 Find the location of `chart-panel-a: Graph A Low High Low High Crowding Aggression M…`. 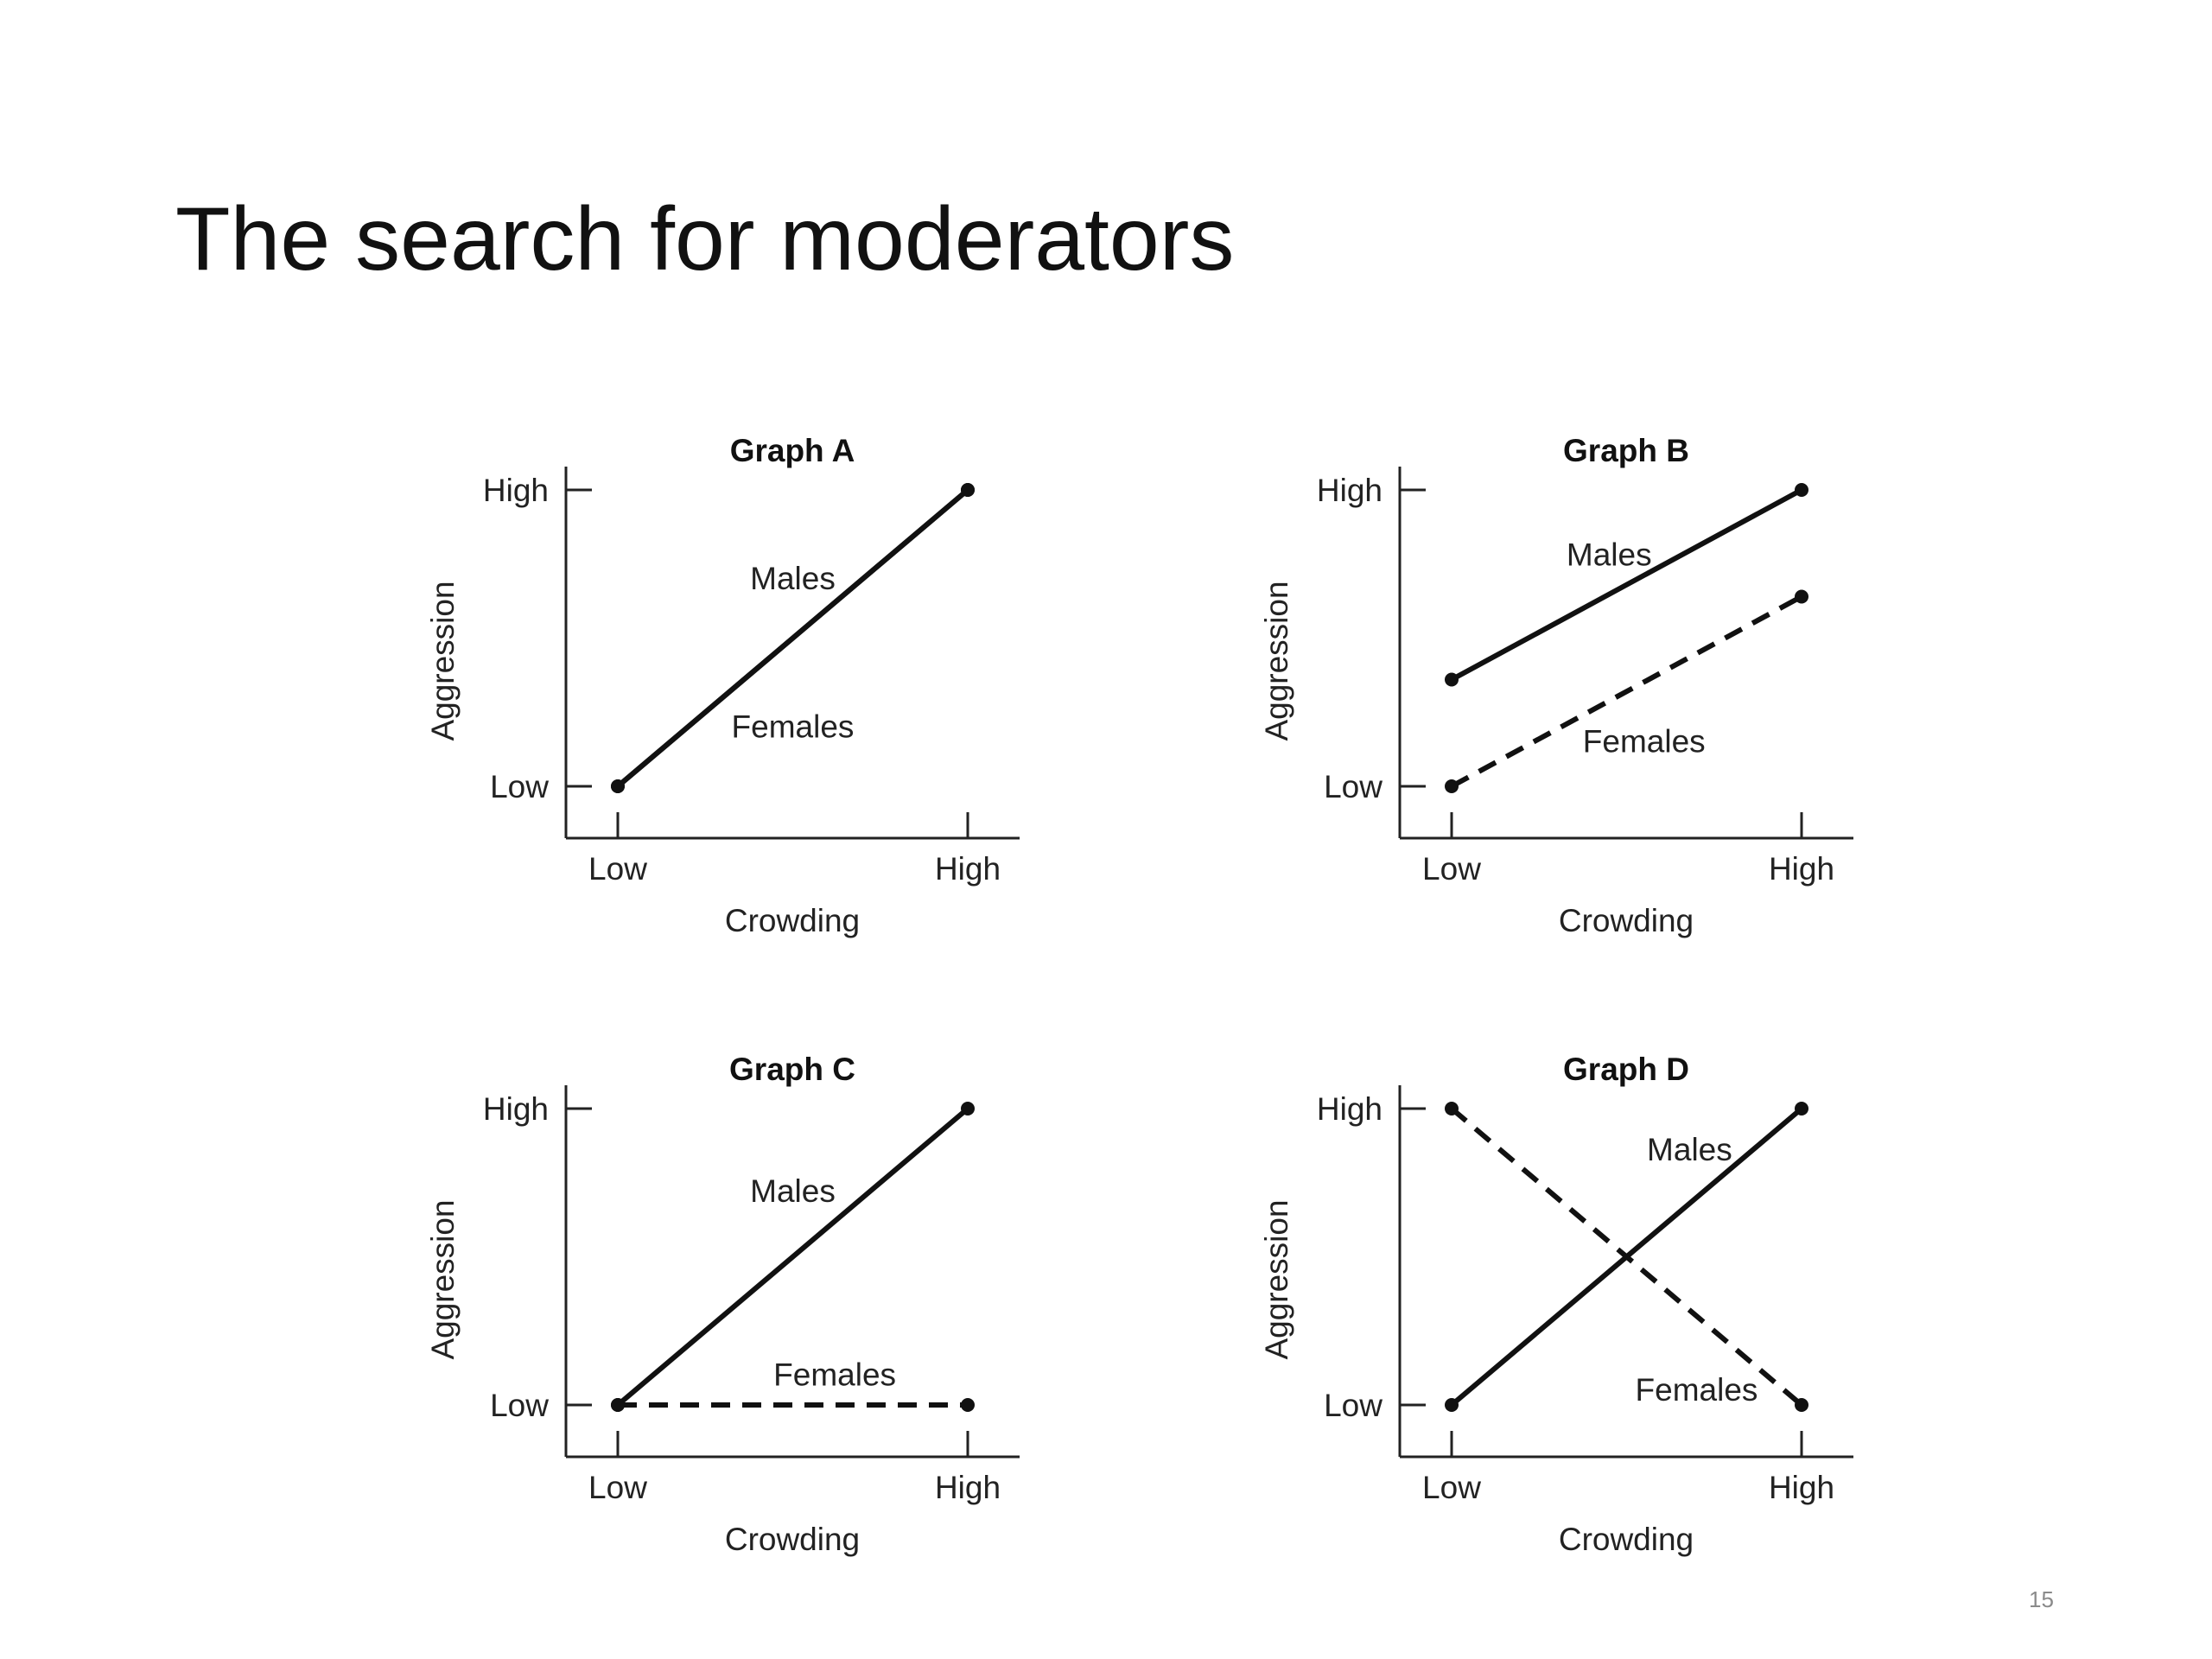

chart-panel-a: Graph A Low High Low High Crowding Aggression M… is located at coordinates (722, 685).